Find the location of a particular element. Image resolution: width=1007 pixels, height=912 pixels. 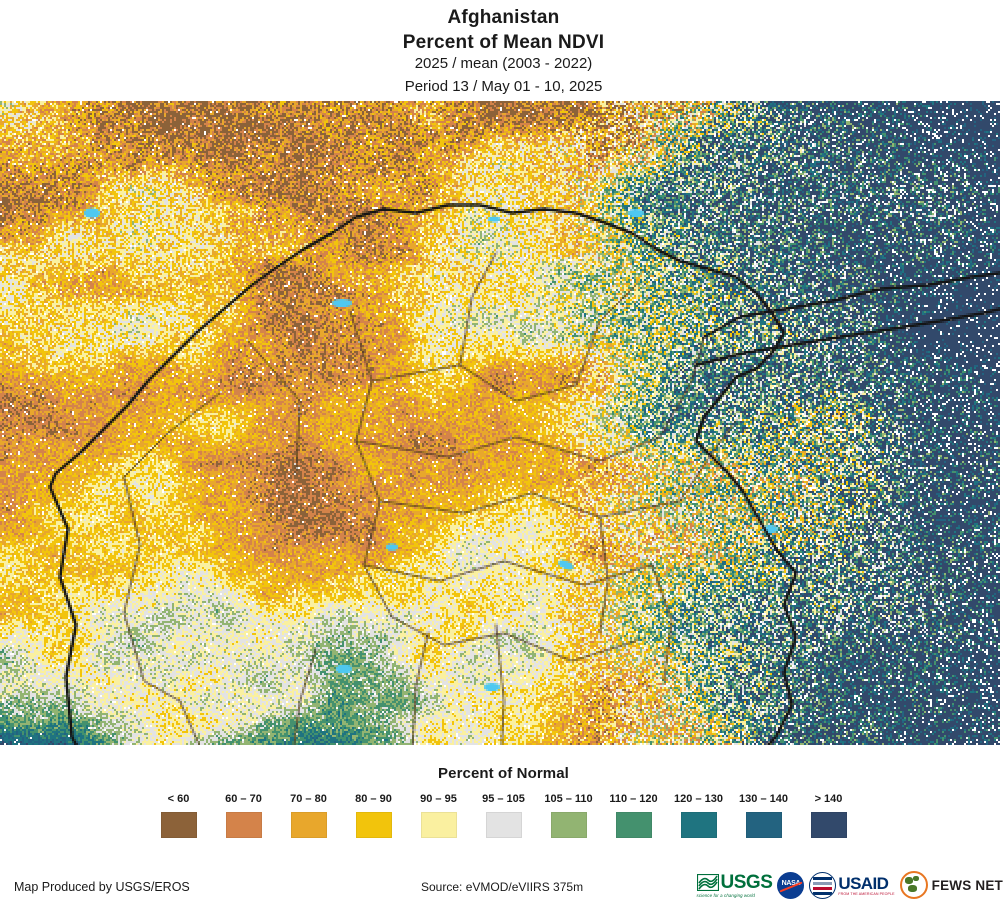

usaid-seal-icon is located at coordinates (823, 885).